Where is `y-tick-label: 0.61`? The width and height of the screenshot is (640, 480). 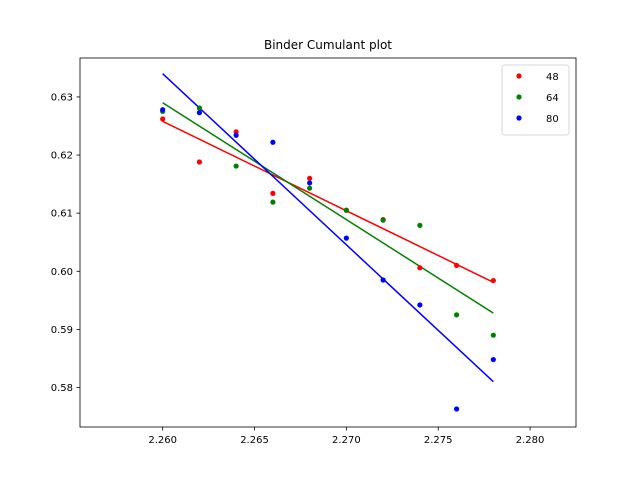 y-tick-label: 0.61 is located at coordinates (62, 214).